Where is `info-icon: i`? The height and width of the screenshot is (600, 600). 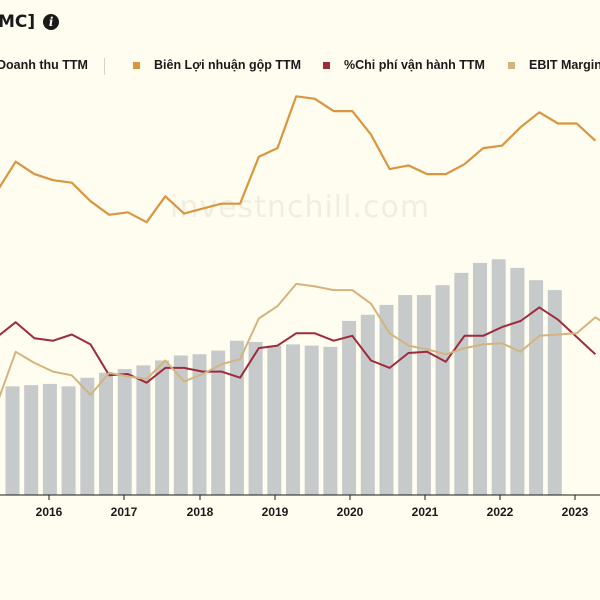
info-icon: i is located at coordinates (51, 22).